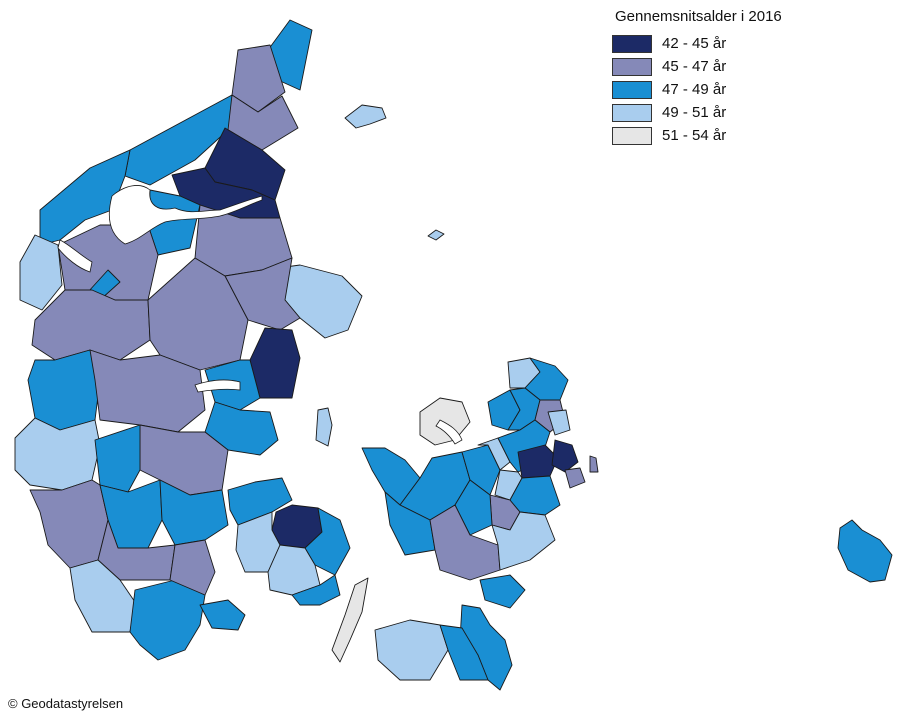  I want to click on legend-label: 47 - 49 år, so click(694, 89).